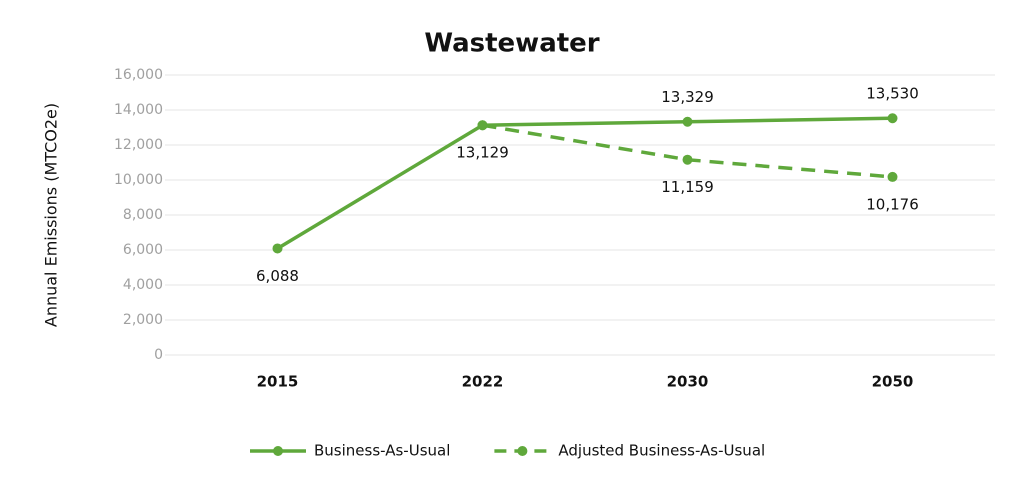 This screenshot has width=1010, height=477. What do you see at coordinates (143, 285) in the screenshot?
I see `y-tick-label: 4,000` at bounding box center [143, 285].